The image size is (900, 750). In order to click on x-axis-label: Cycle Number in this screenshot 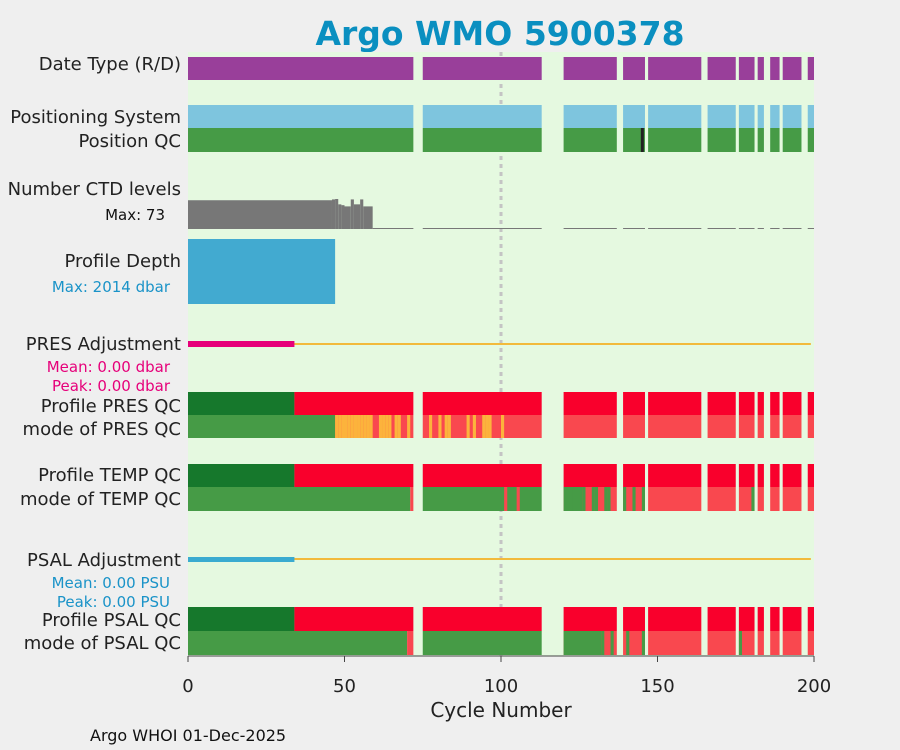, I will do `click(501, 710)`.